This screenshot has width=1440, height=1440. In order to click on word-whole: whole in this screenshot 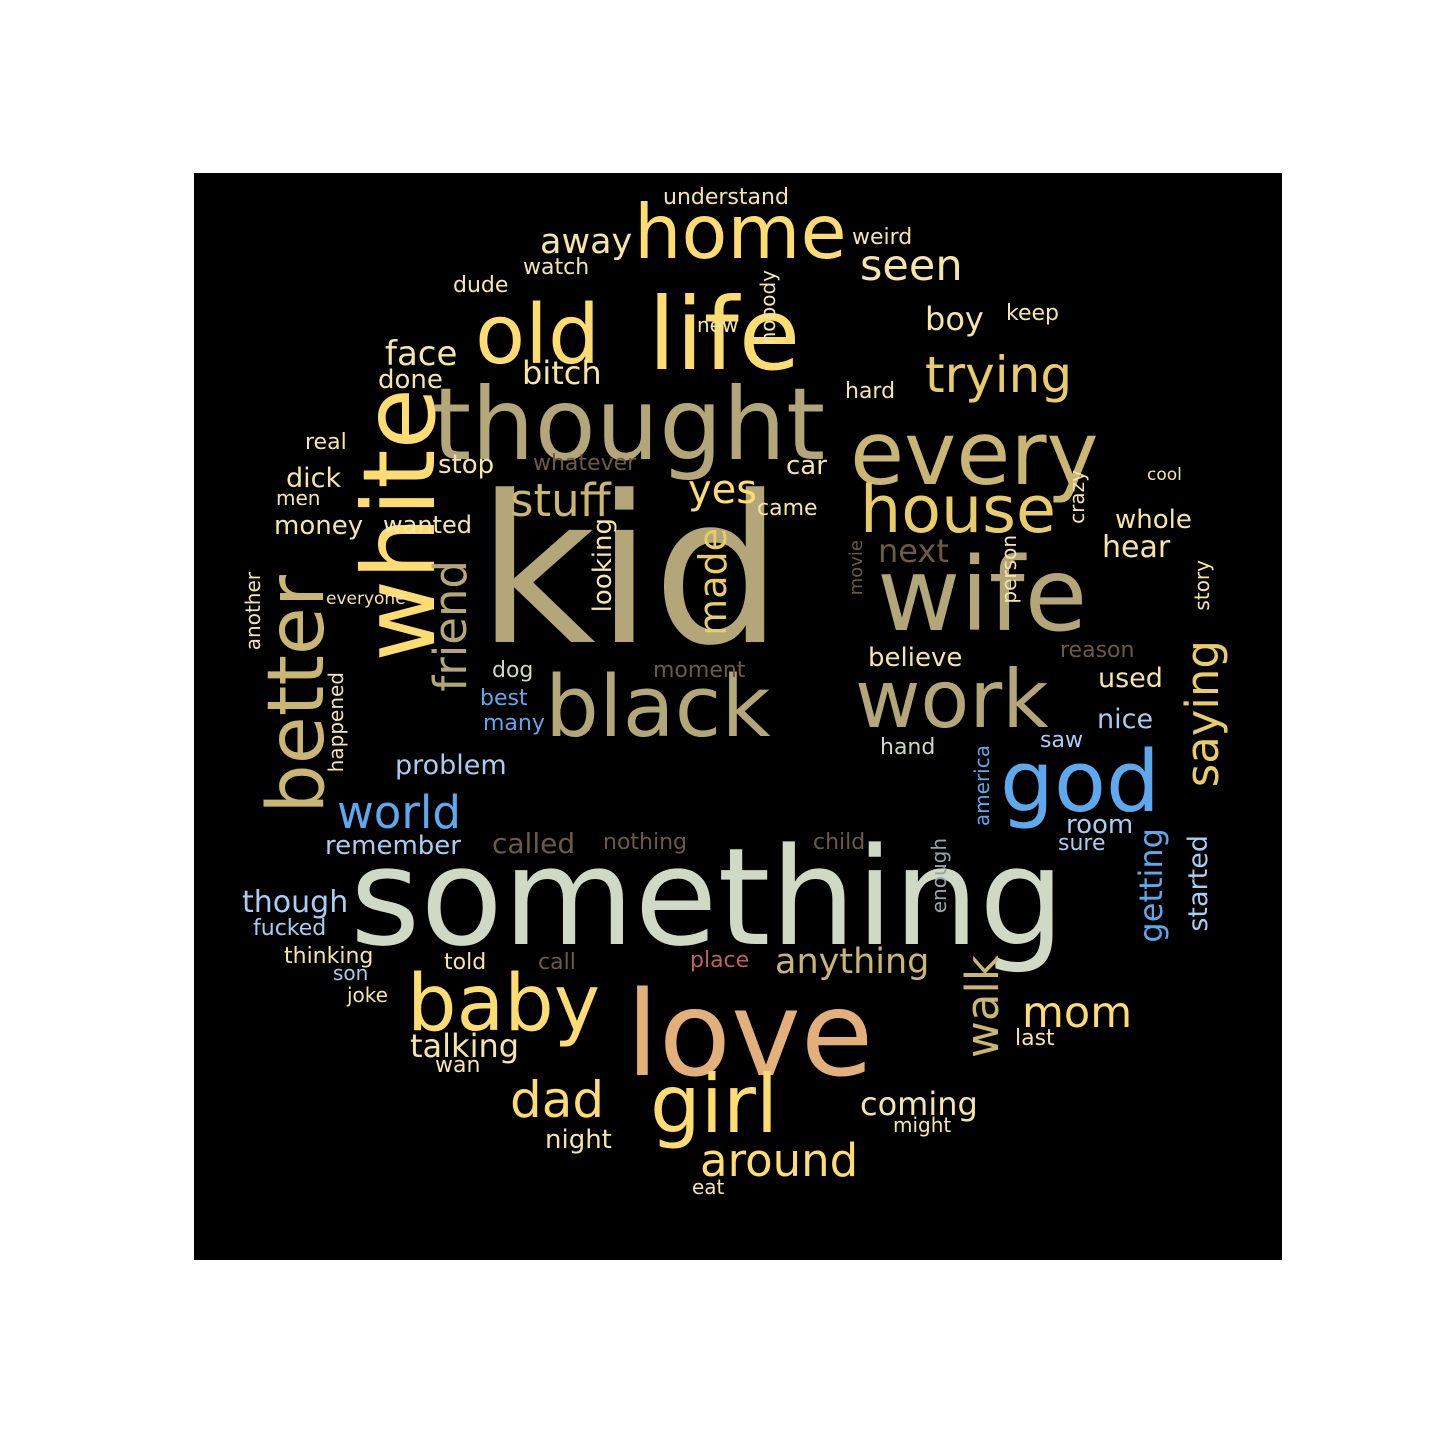, I will do `click(1153, 520)`.